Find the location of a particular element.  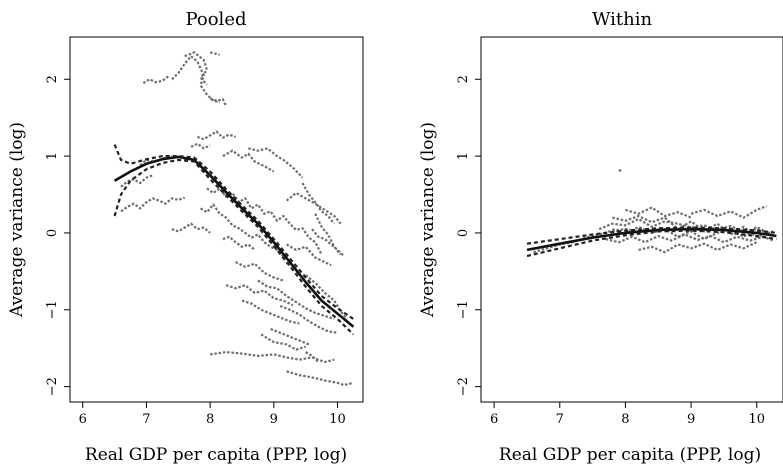

plot-area is located at coordinates (651, 213).